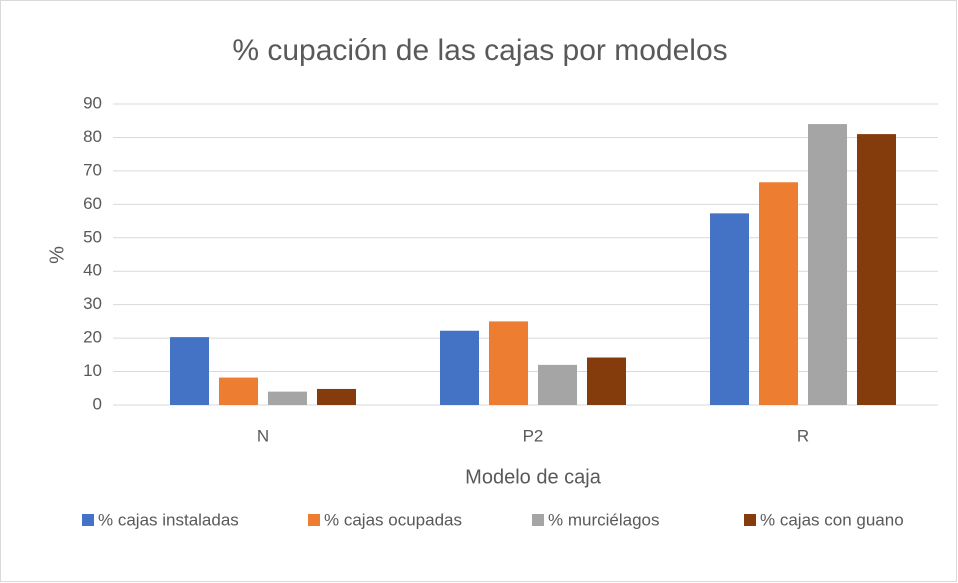 The width and height of the screenshot is (958, 583). Describe the element at coordinates (92, 203) in the screenshot. I see `y-tick-label: 60` at that location.